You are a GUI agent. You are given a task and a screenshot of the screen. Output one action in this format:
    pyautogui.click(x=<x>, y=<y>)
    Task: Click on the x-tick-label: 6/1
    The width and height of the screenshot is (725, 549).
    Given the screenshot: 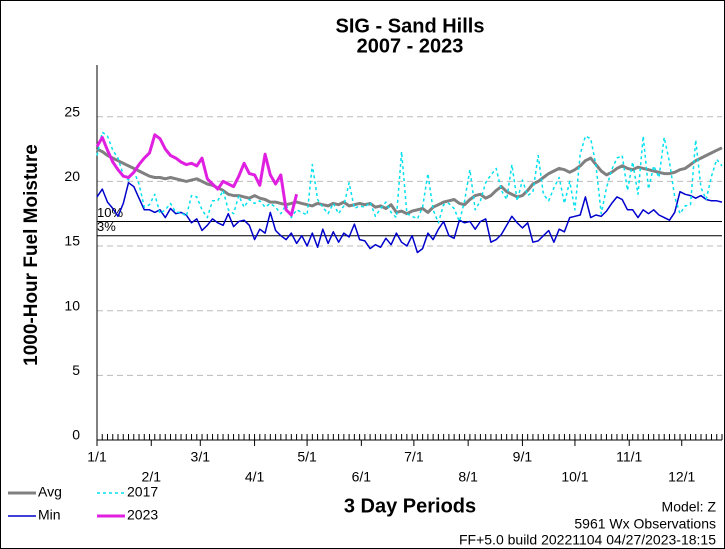 What is the action you would take?
    pyautogui.click(x=362, y=477)
    